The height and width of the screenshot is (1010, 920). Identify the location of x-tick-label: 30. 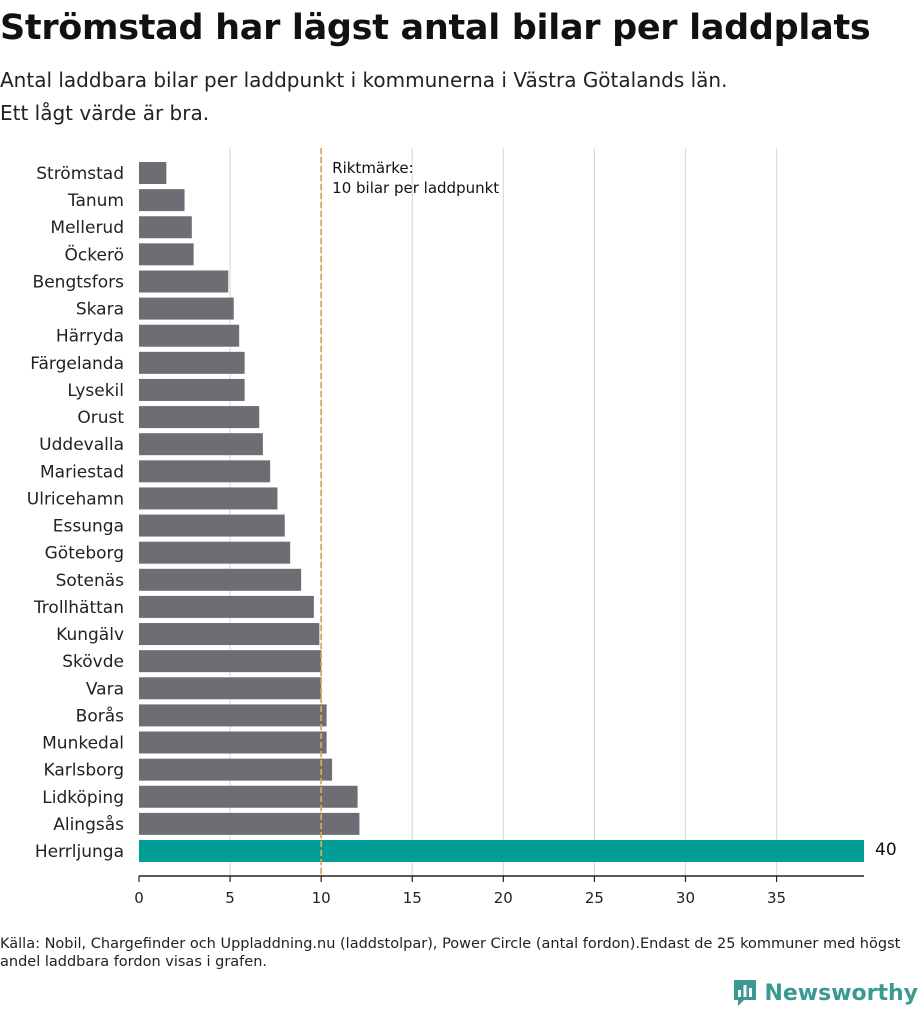
(685, 898).